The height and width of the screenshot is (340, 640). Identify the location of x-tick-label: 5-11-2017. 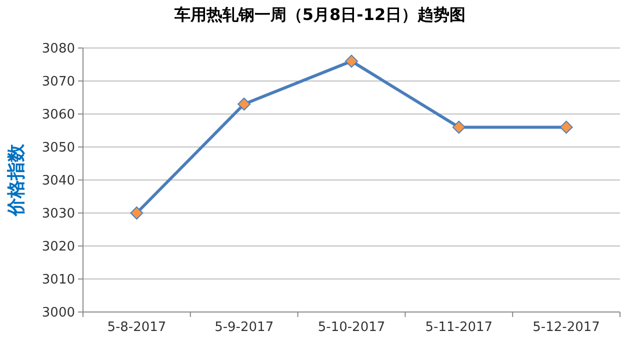
(459, 327).